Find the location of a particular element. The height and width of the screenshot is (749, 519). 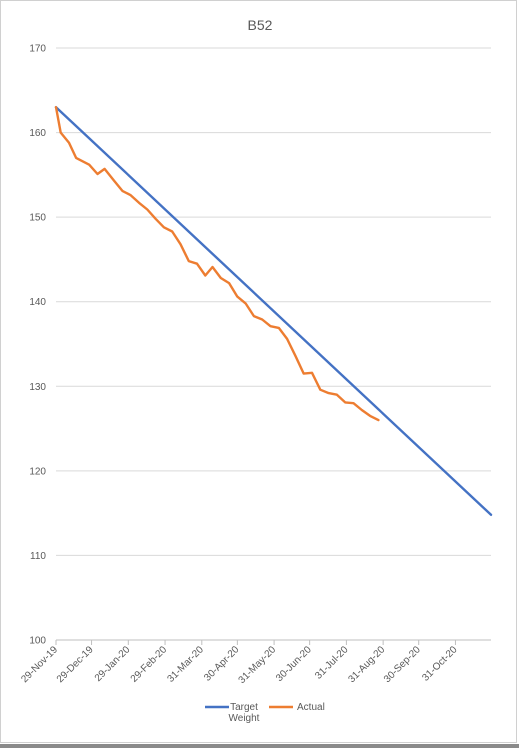

x-tick-label: 30-Sep-20 is located at coordinates (402, 664).